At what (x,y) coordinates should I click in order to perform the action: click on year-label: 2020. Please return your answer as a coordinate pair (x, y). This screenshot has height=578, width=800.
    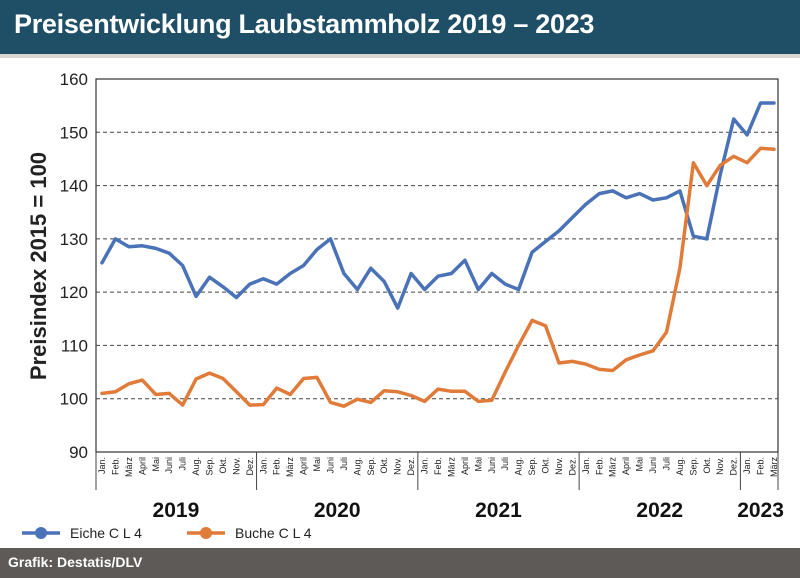
    Looking at the image, I should click on (337, 510).